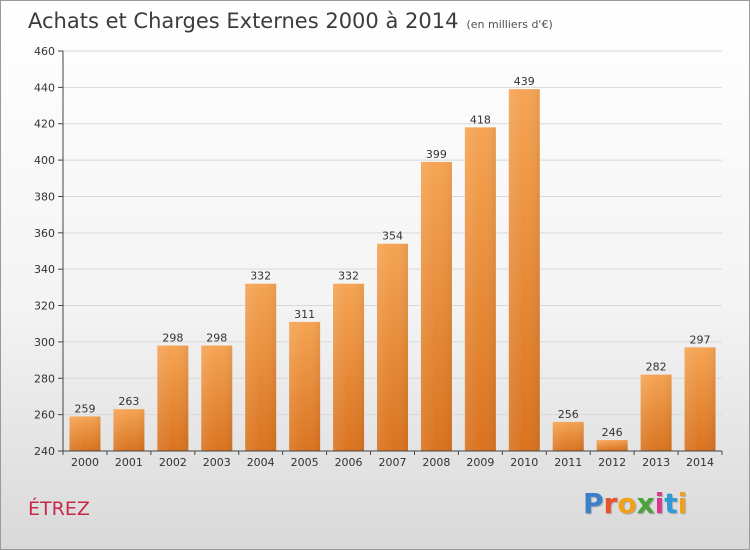  Describe the element at coordinates (304, 314) in the screenshot. I see `bar-value-label: 311` at that location.